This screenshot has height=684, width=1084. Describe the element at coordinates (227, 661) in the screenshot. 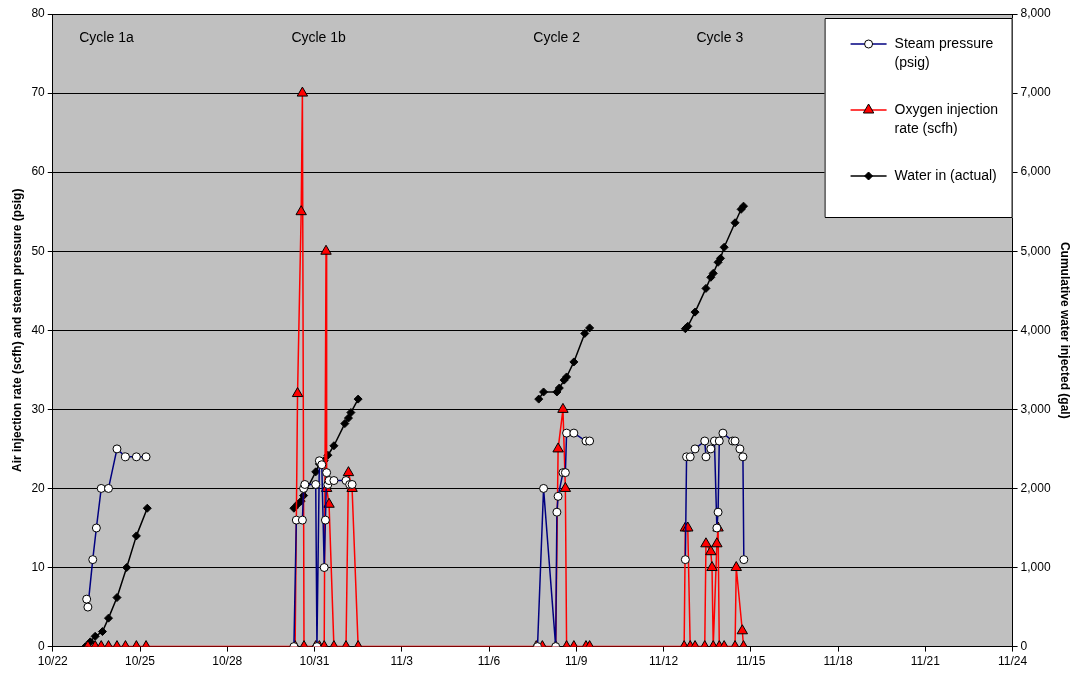

I see `x-tick-label: 10/28` at that location.